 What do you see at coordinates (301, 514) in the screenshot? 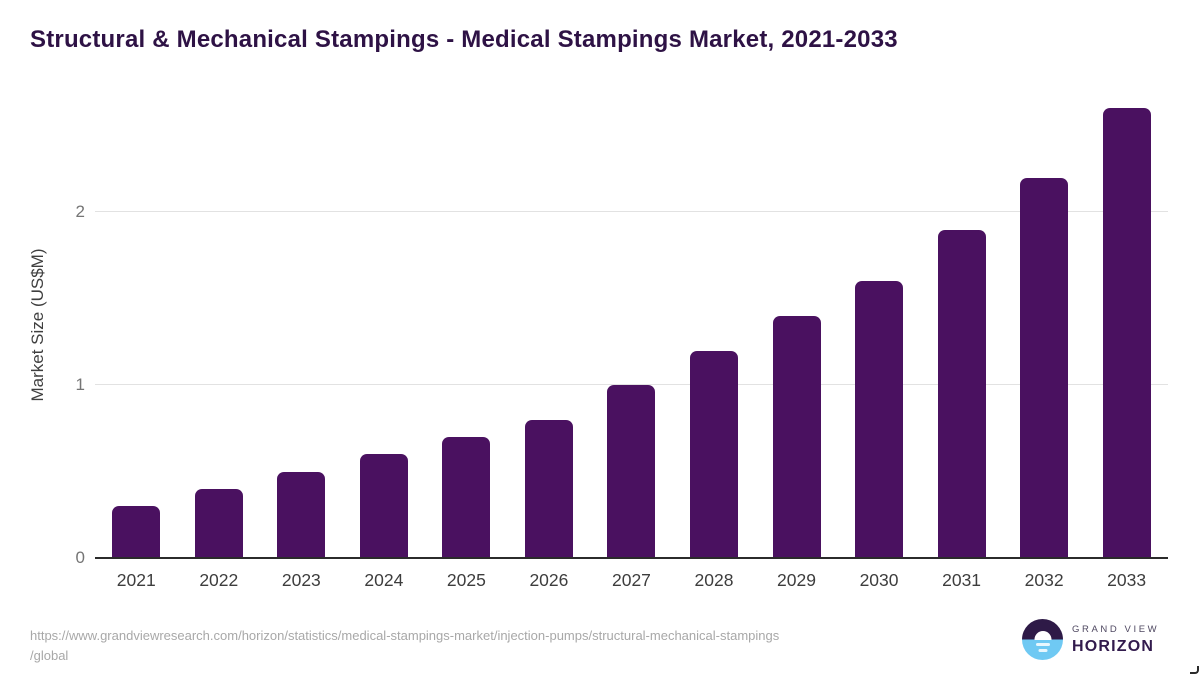
I see `bar-2023` at bounding box center [301, 514].